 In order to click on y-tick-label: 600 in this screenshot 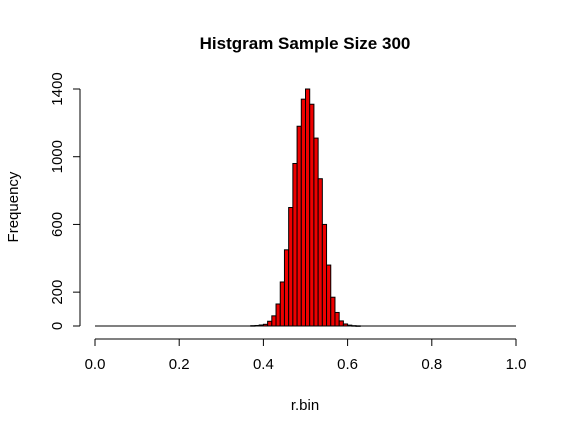, I will do `click(57, 224)`.